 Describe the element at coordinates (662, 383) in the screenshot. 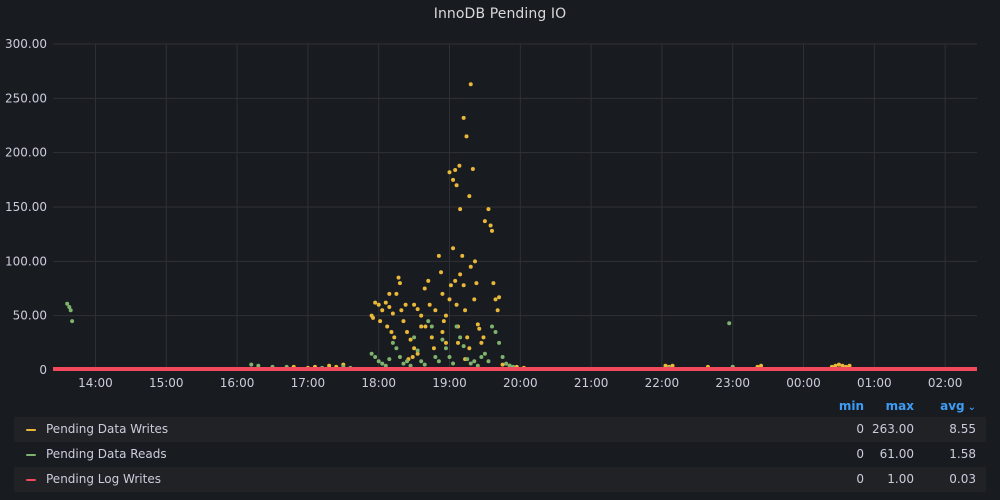

I see `x-tick-label: 22:00` at that location.